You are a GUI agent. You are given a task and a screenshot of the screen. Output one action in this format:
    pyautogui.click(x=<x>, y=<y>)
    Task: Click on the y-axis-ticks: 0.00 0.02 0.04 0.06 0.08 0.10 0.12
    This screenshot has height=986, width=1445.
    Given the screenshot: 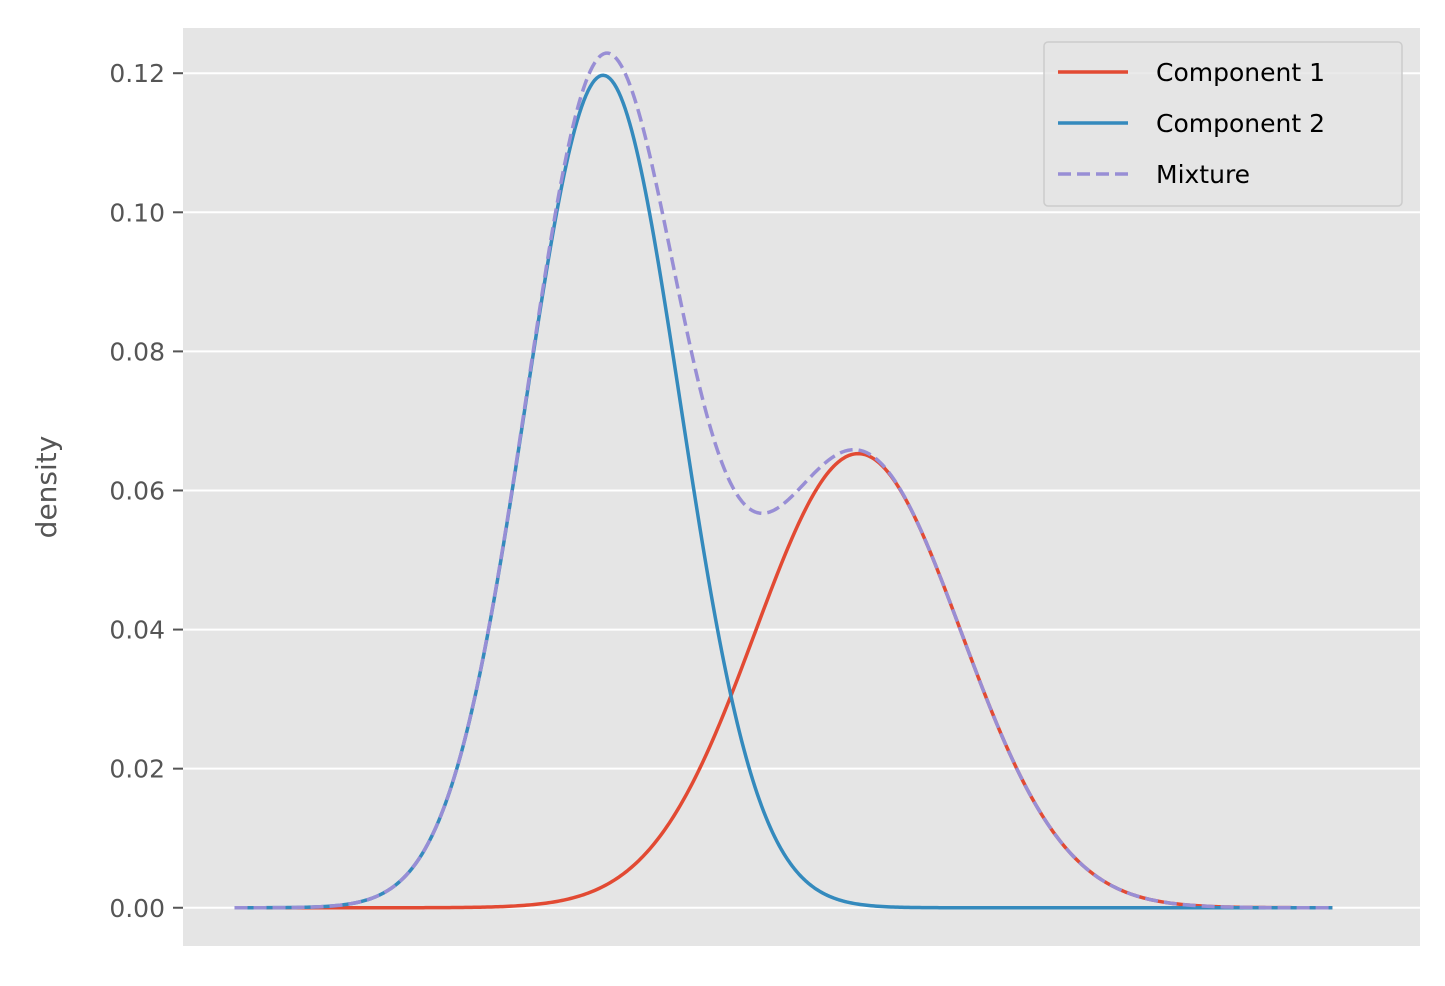 What is the action you would take?
    pyautogui.click(x=146, y=491)
    